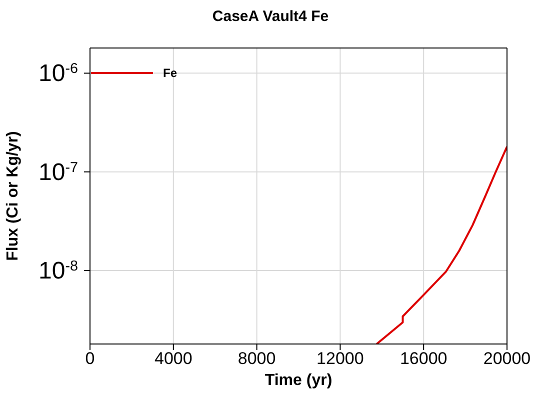 This screenshot has width=541, height=403. Describe the element at coordinates (507, 358) in the screenshot. I see `x-tick-label: 20000` at that location.